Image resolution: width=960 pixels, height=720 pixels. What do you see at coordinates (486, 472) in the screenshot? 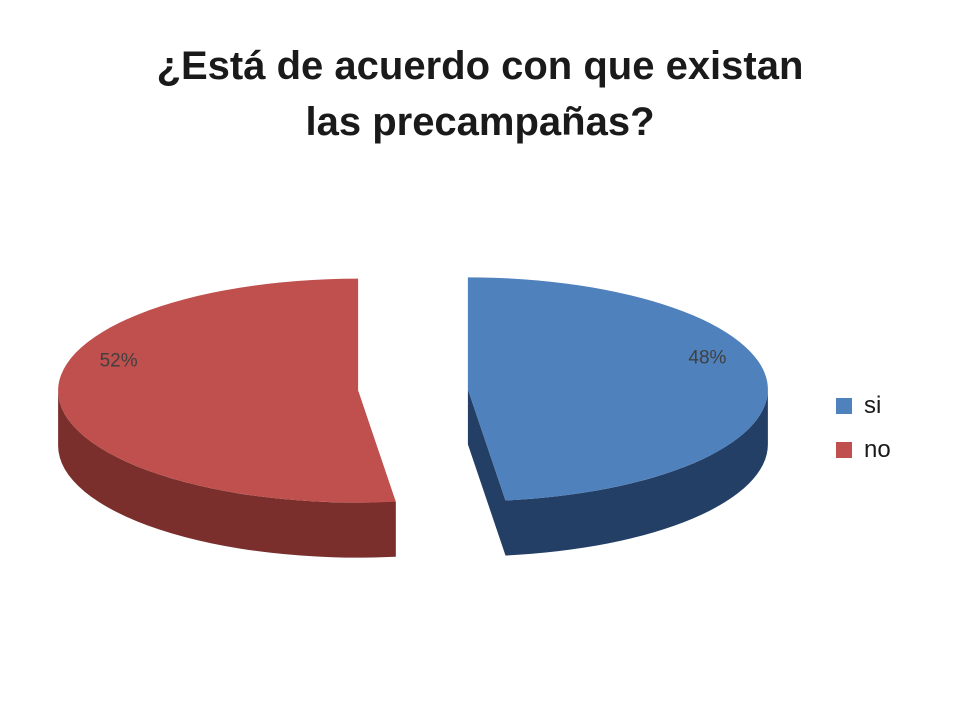
I see `slice-cut-si` at bounding box center [486, 472].